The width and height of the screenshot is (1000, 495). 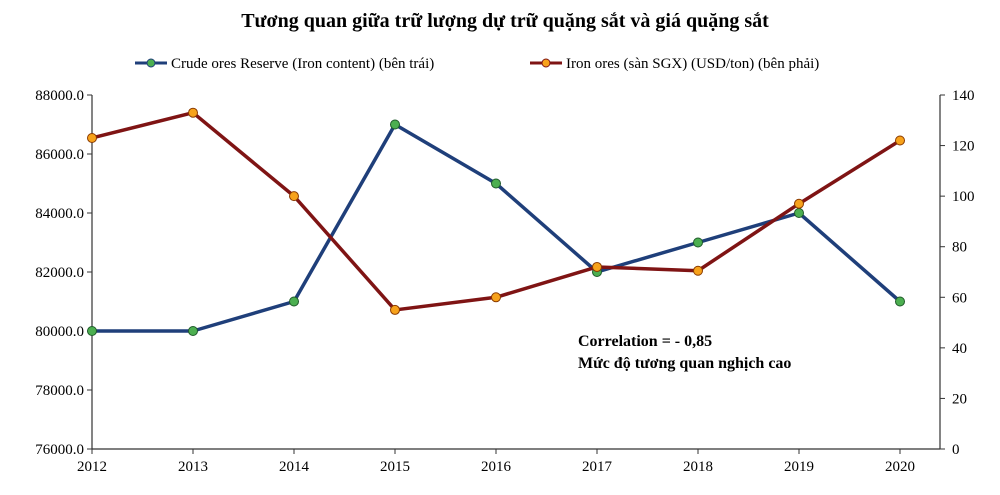 What do you see at coordinates (59, 391) in the screenshot?
I see `left-tick-label: 78000.0` at bounding box center [59, 391].